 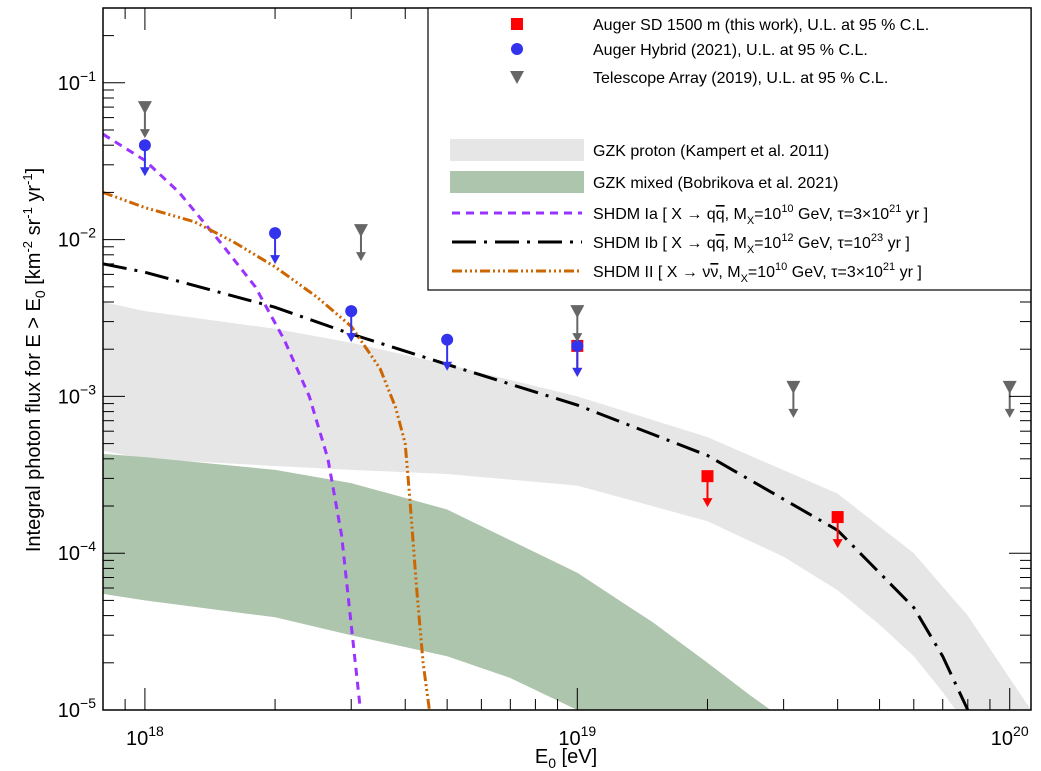 What do you see at coordinates (77, 238) in the screenshot?
I see `y-tick-label-2: 10⁻²` at bounding box center [77, 238].